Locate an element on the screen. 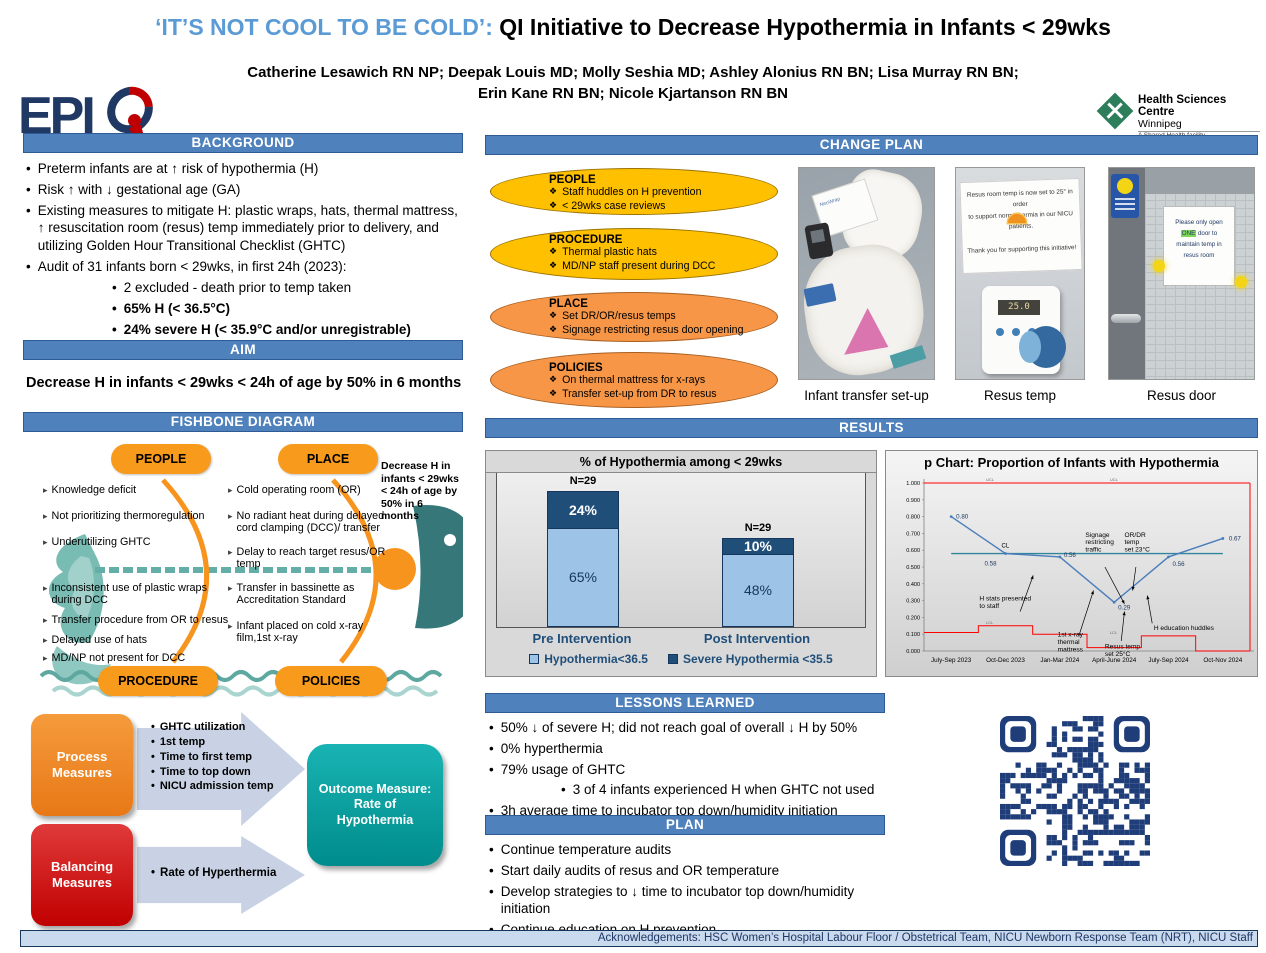 This screenshot has width=1266, height=953. svg-text: temp is located at coordinates (1131, 542).